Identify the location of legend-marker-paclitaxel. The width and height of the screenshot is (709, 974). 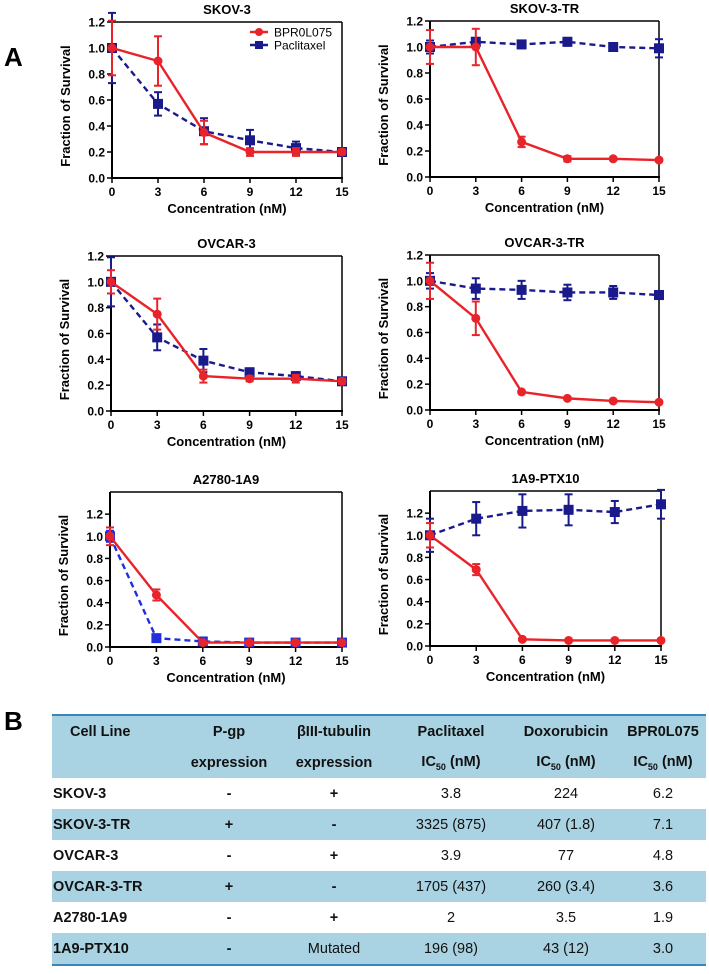
(259, 45).